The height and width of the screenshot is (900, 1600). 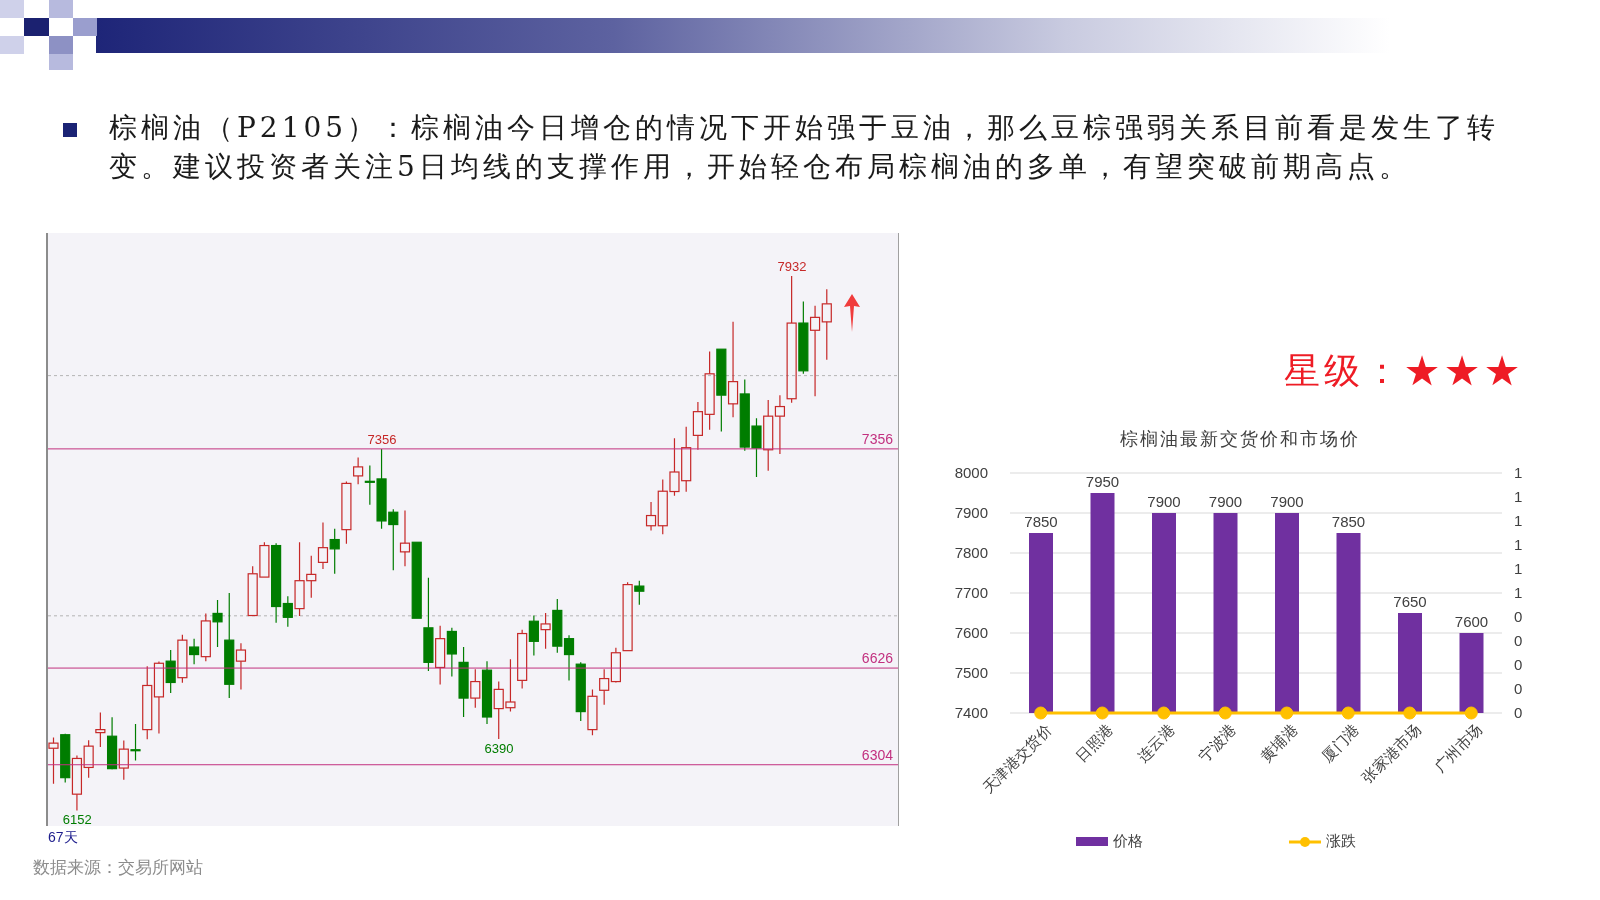 I want to click on data-label: 7950, so click(x=1102, y=481).